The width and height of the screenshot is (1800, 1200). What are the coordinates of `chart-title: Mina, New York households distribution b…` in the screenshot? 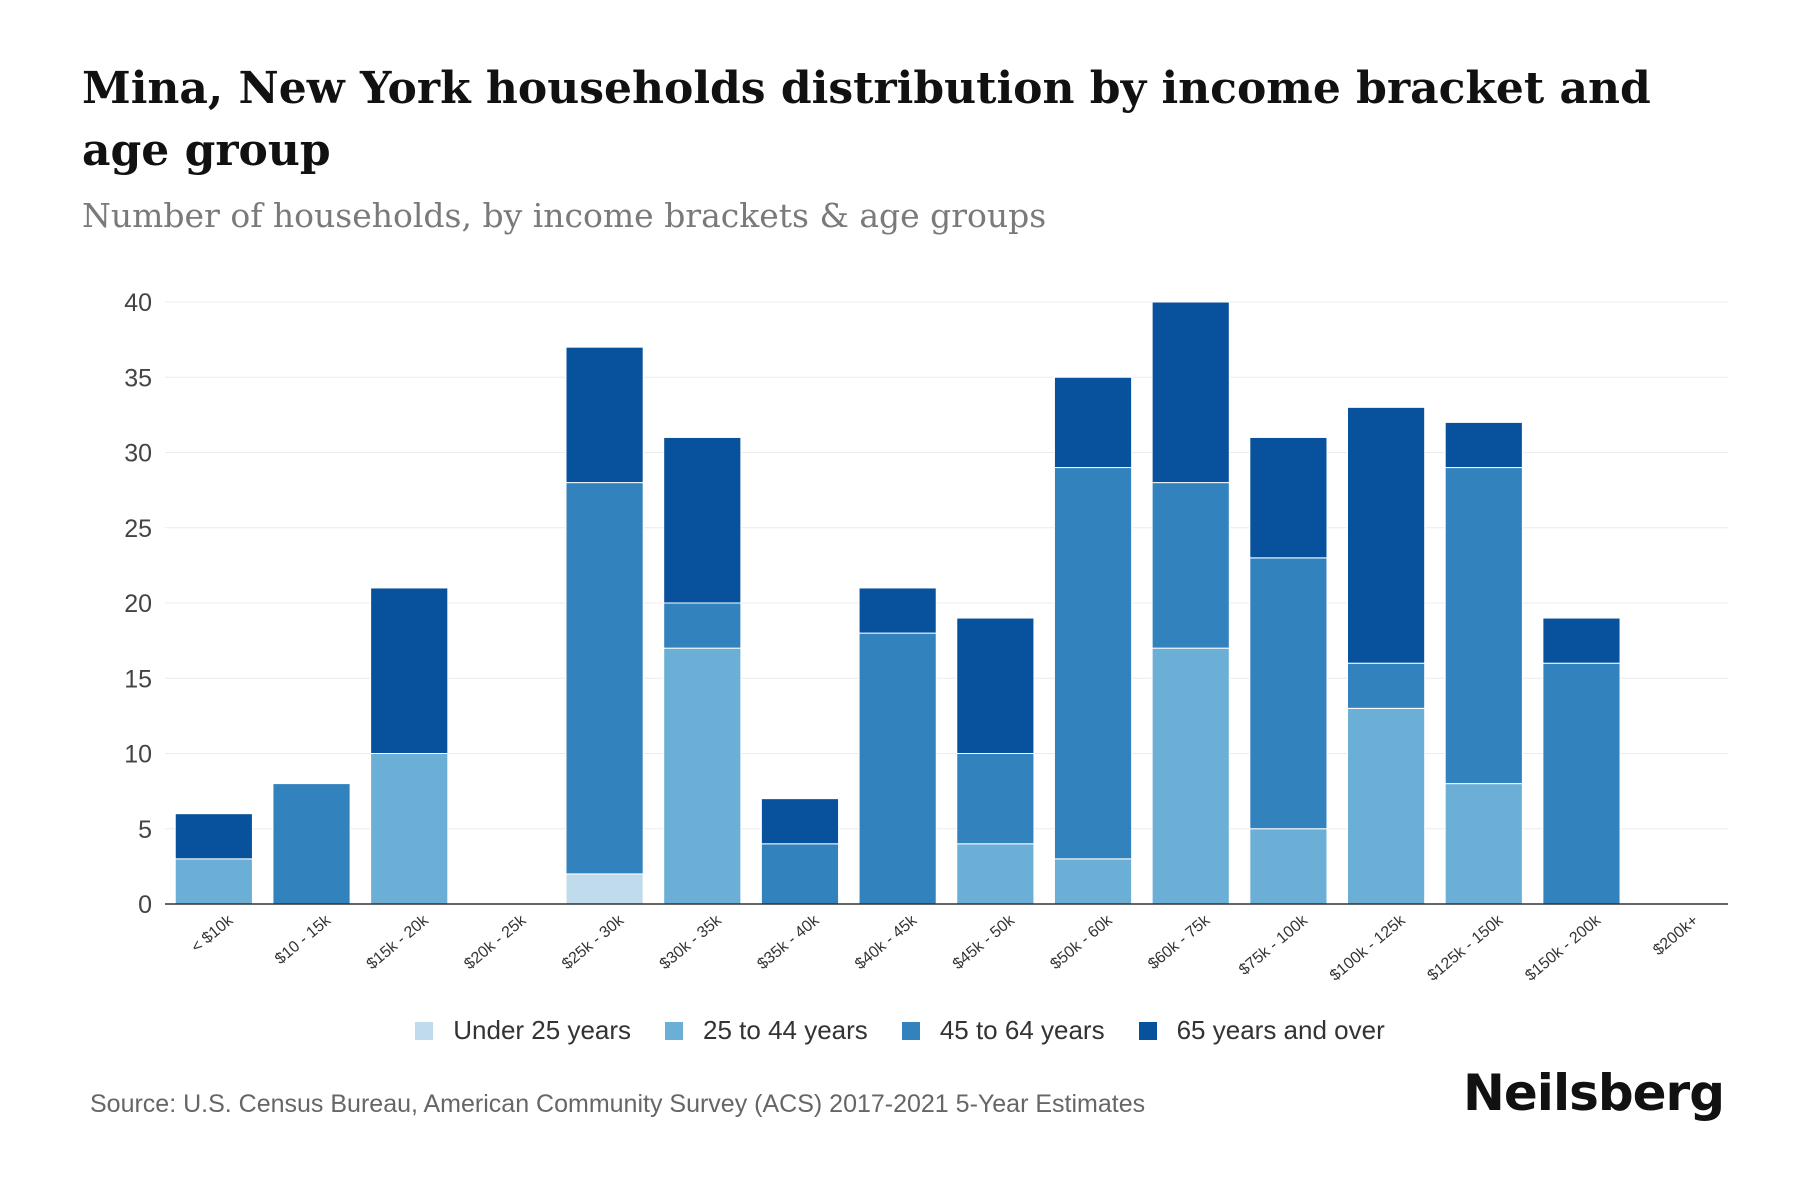 It's located at (866, 119).